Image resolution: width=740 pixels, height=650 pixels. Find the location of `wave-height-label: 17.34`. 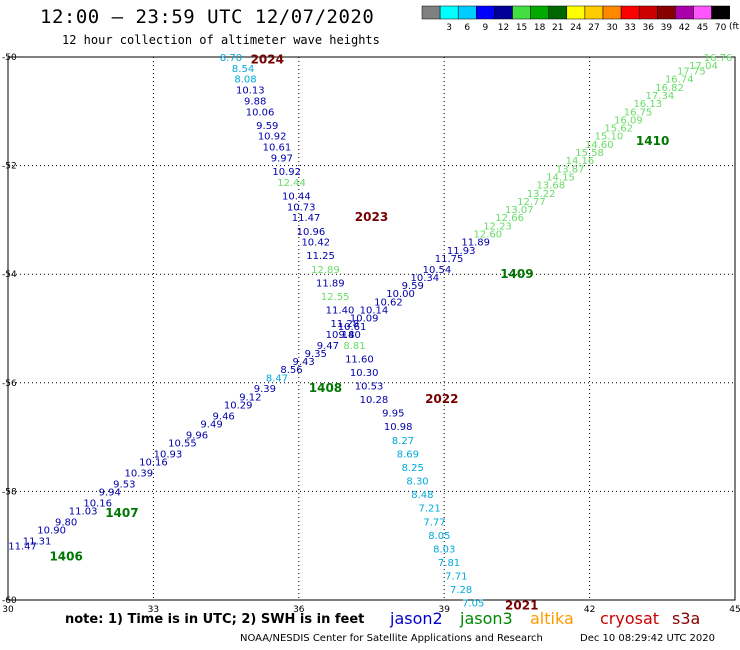

wave-height-label: 17.34 is located at coordinates (660, 96).